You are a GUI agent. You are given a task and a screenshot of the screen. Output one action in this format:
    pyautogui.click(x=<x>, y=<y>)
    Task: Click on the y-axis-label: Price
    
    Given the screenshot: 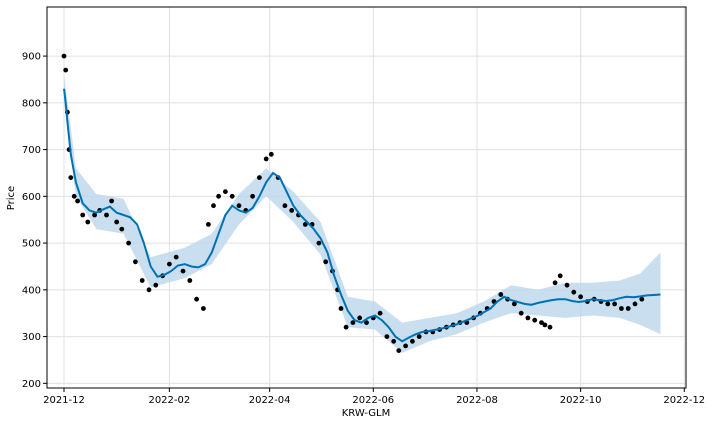 What is the action you would take?
    pyautogui.click(x=11, y=198)
    